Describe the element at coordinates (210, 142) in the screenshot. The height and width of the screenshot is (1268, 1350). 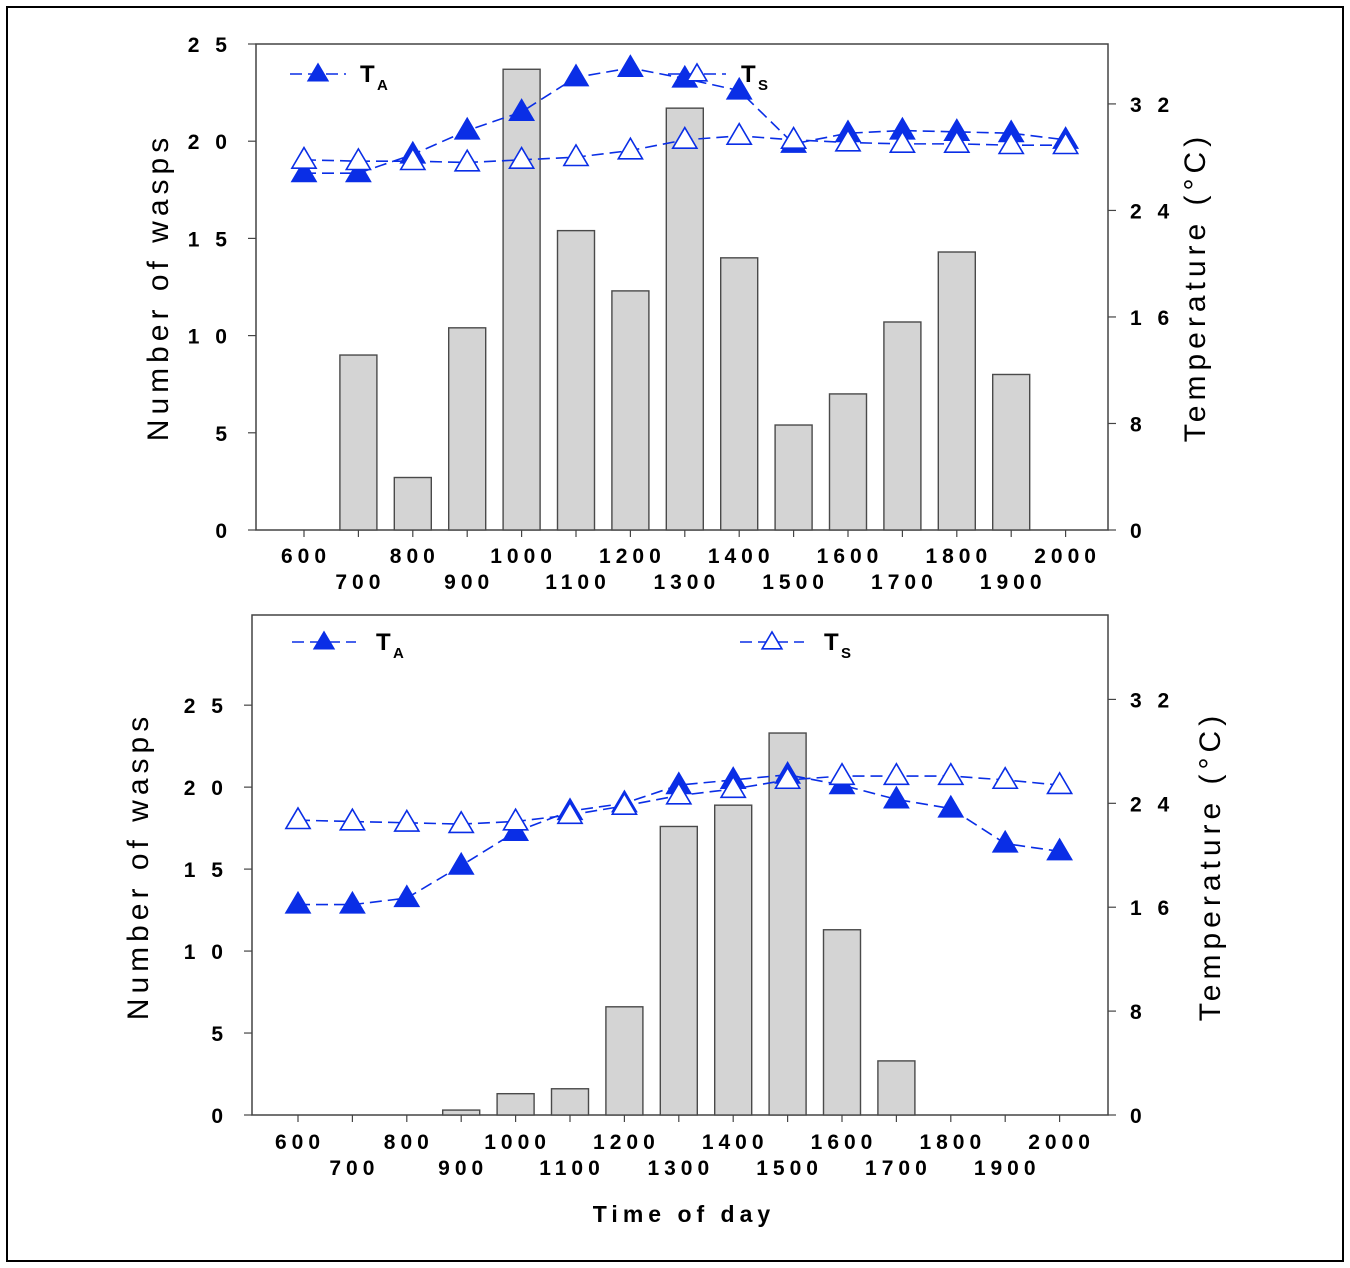
I see `y-tick-label: 2 0` at that location.